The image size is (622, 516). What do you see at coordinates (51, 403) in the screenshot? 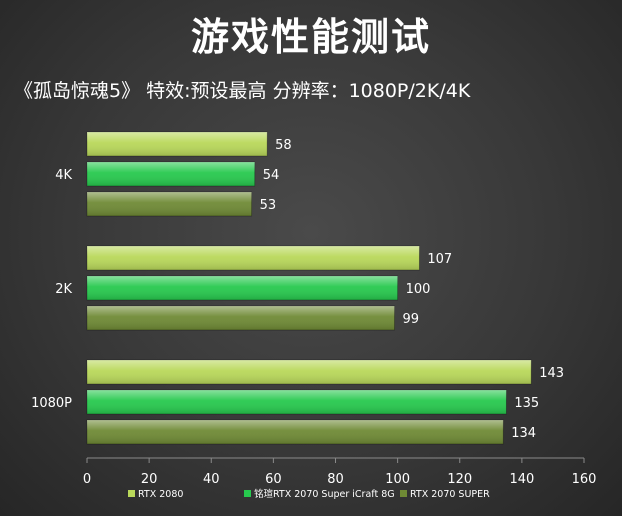
I see `category-label: 1080P` at bounding box center [51, 403].